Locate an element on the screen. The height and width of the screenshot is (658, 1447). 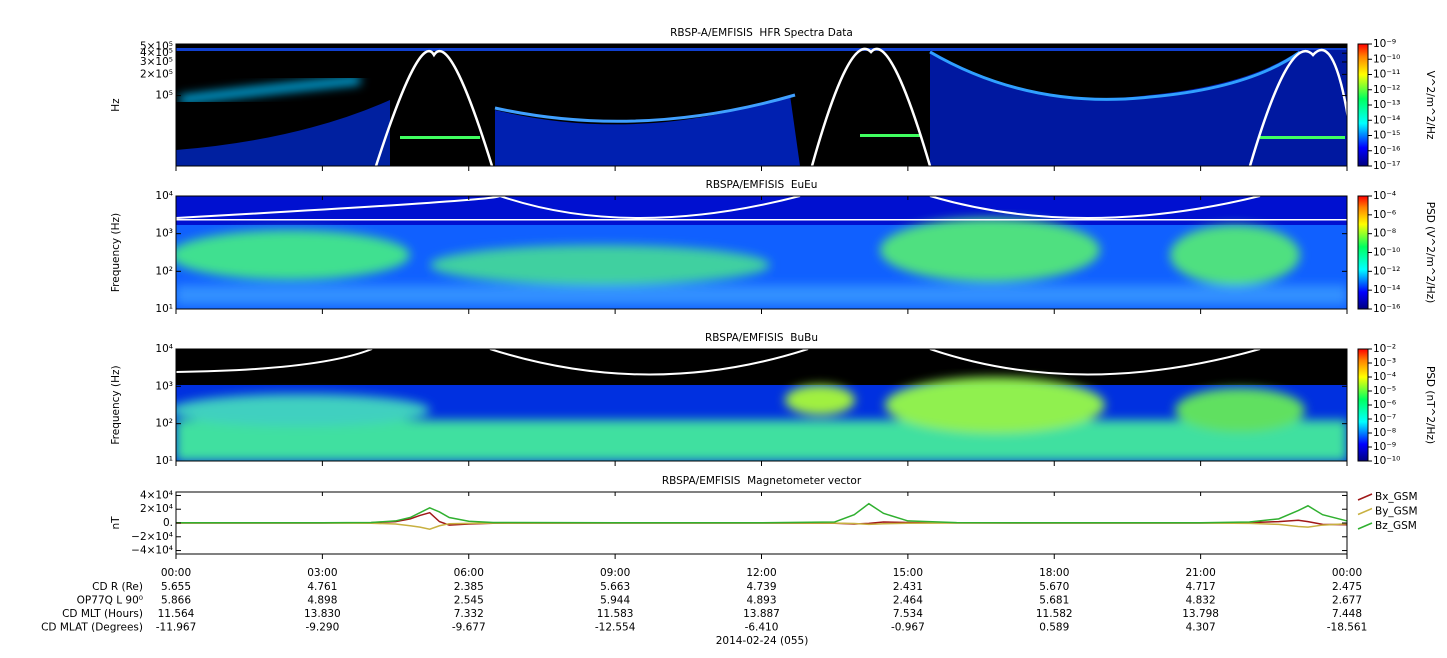
x-tick-label: 12:00 is located at coordinates (761, 573).